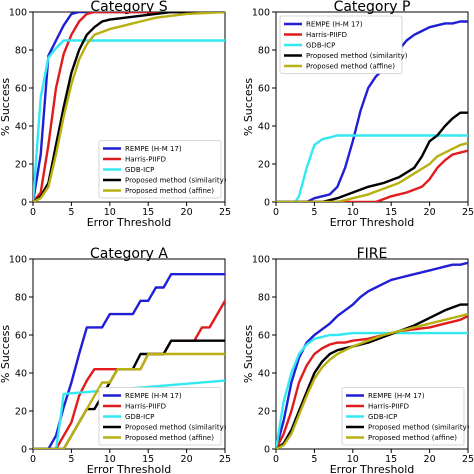 This screenshot has width=474, height=474. What do you see at coordinates (129, 254) in the screenshot?
I see `chart-title: Category A` at bounding box center [129, 254].